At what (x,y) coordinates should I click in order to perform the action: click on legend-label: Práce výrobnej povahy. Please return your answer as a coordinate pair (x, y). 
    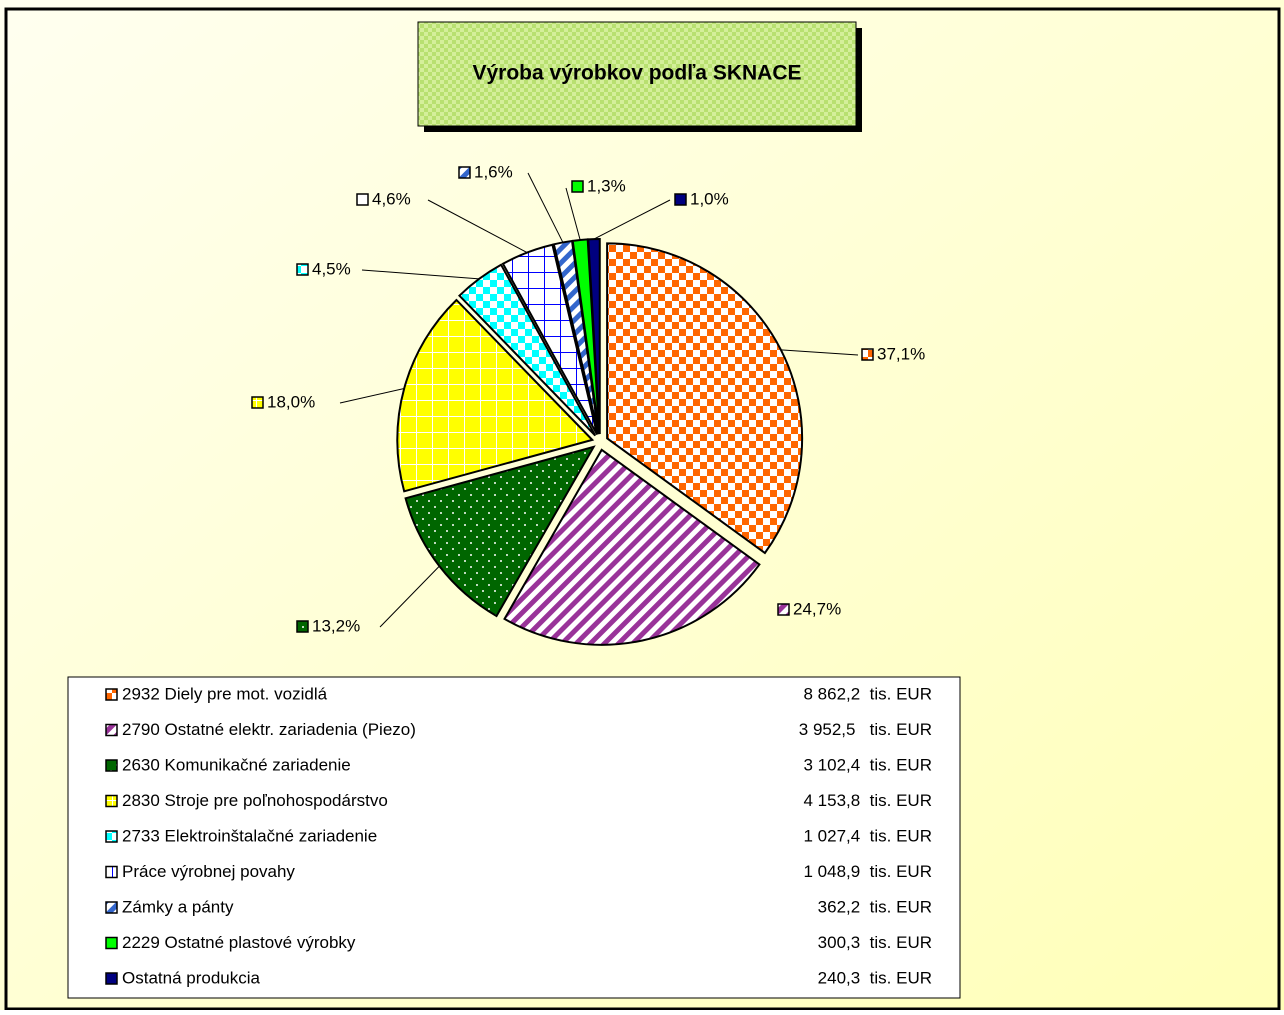
    Looking at the image, I should click on (208, 871).